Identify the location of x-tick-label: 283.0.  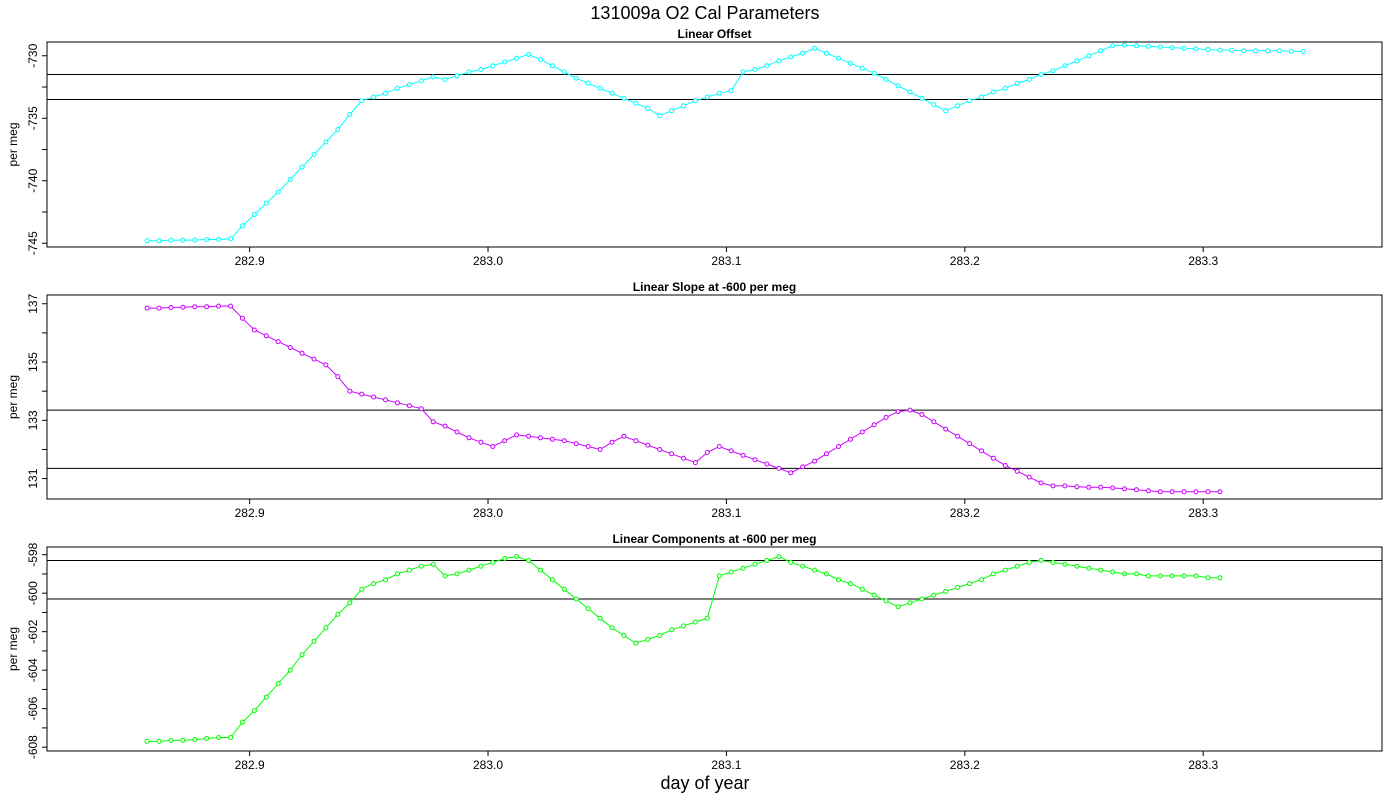
(488, 513).